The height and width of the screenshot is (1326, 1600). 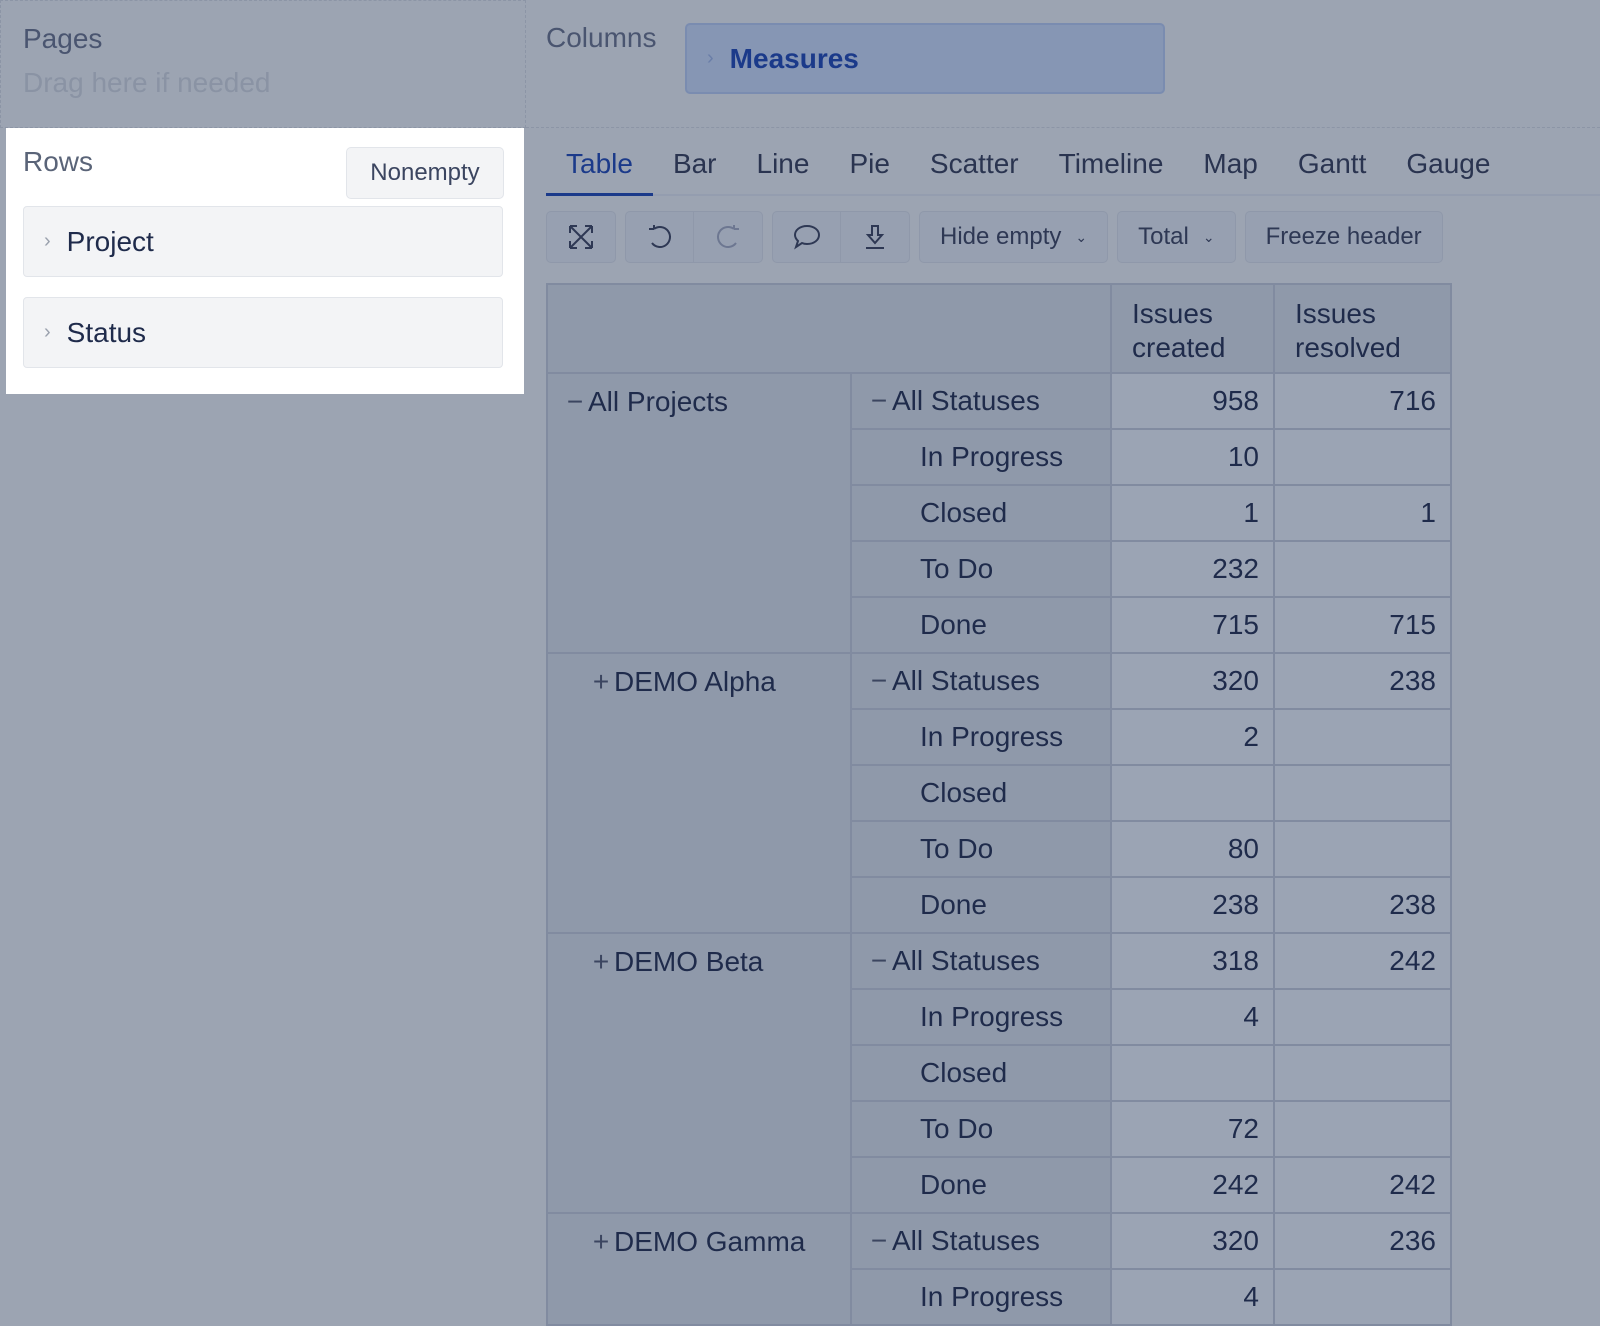 I want to click on comment-button, so click(x=807, y=237).